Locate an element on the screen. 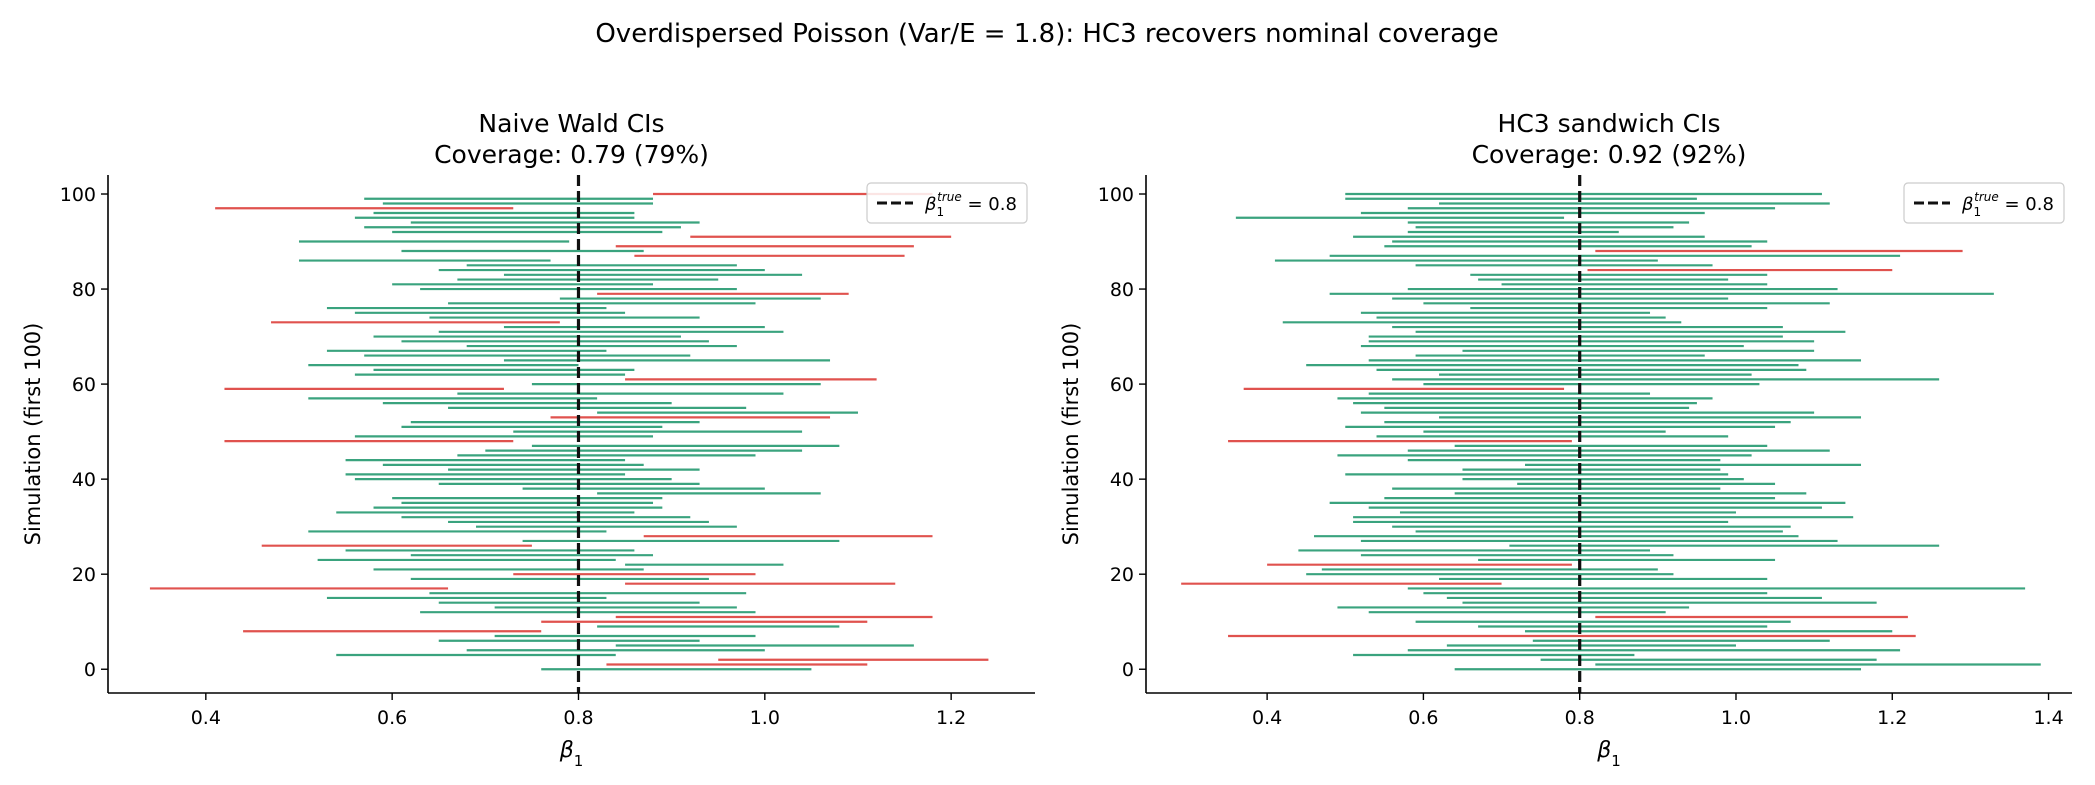  panel-title: Naive Wald CIs is located at coordinates (571, 123).